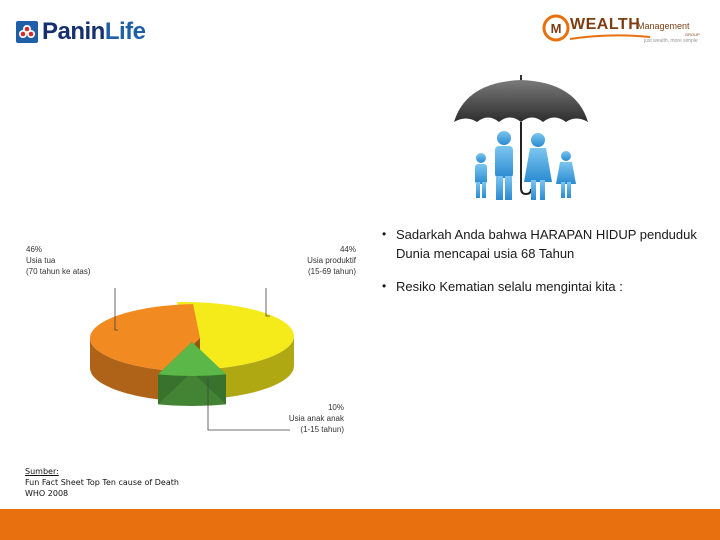 This screenshot has height=540, width=720. I want to click on paninlife-logo: PaninLife, so click(93, 32).